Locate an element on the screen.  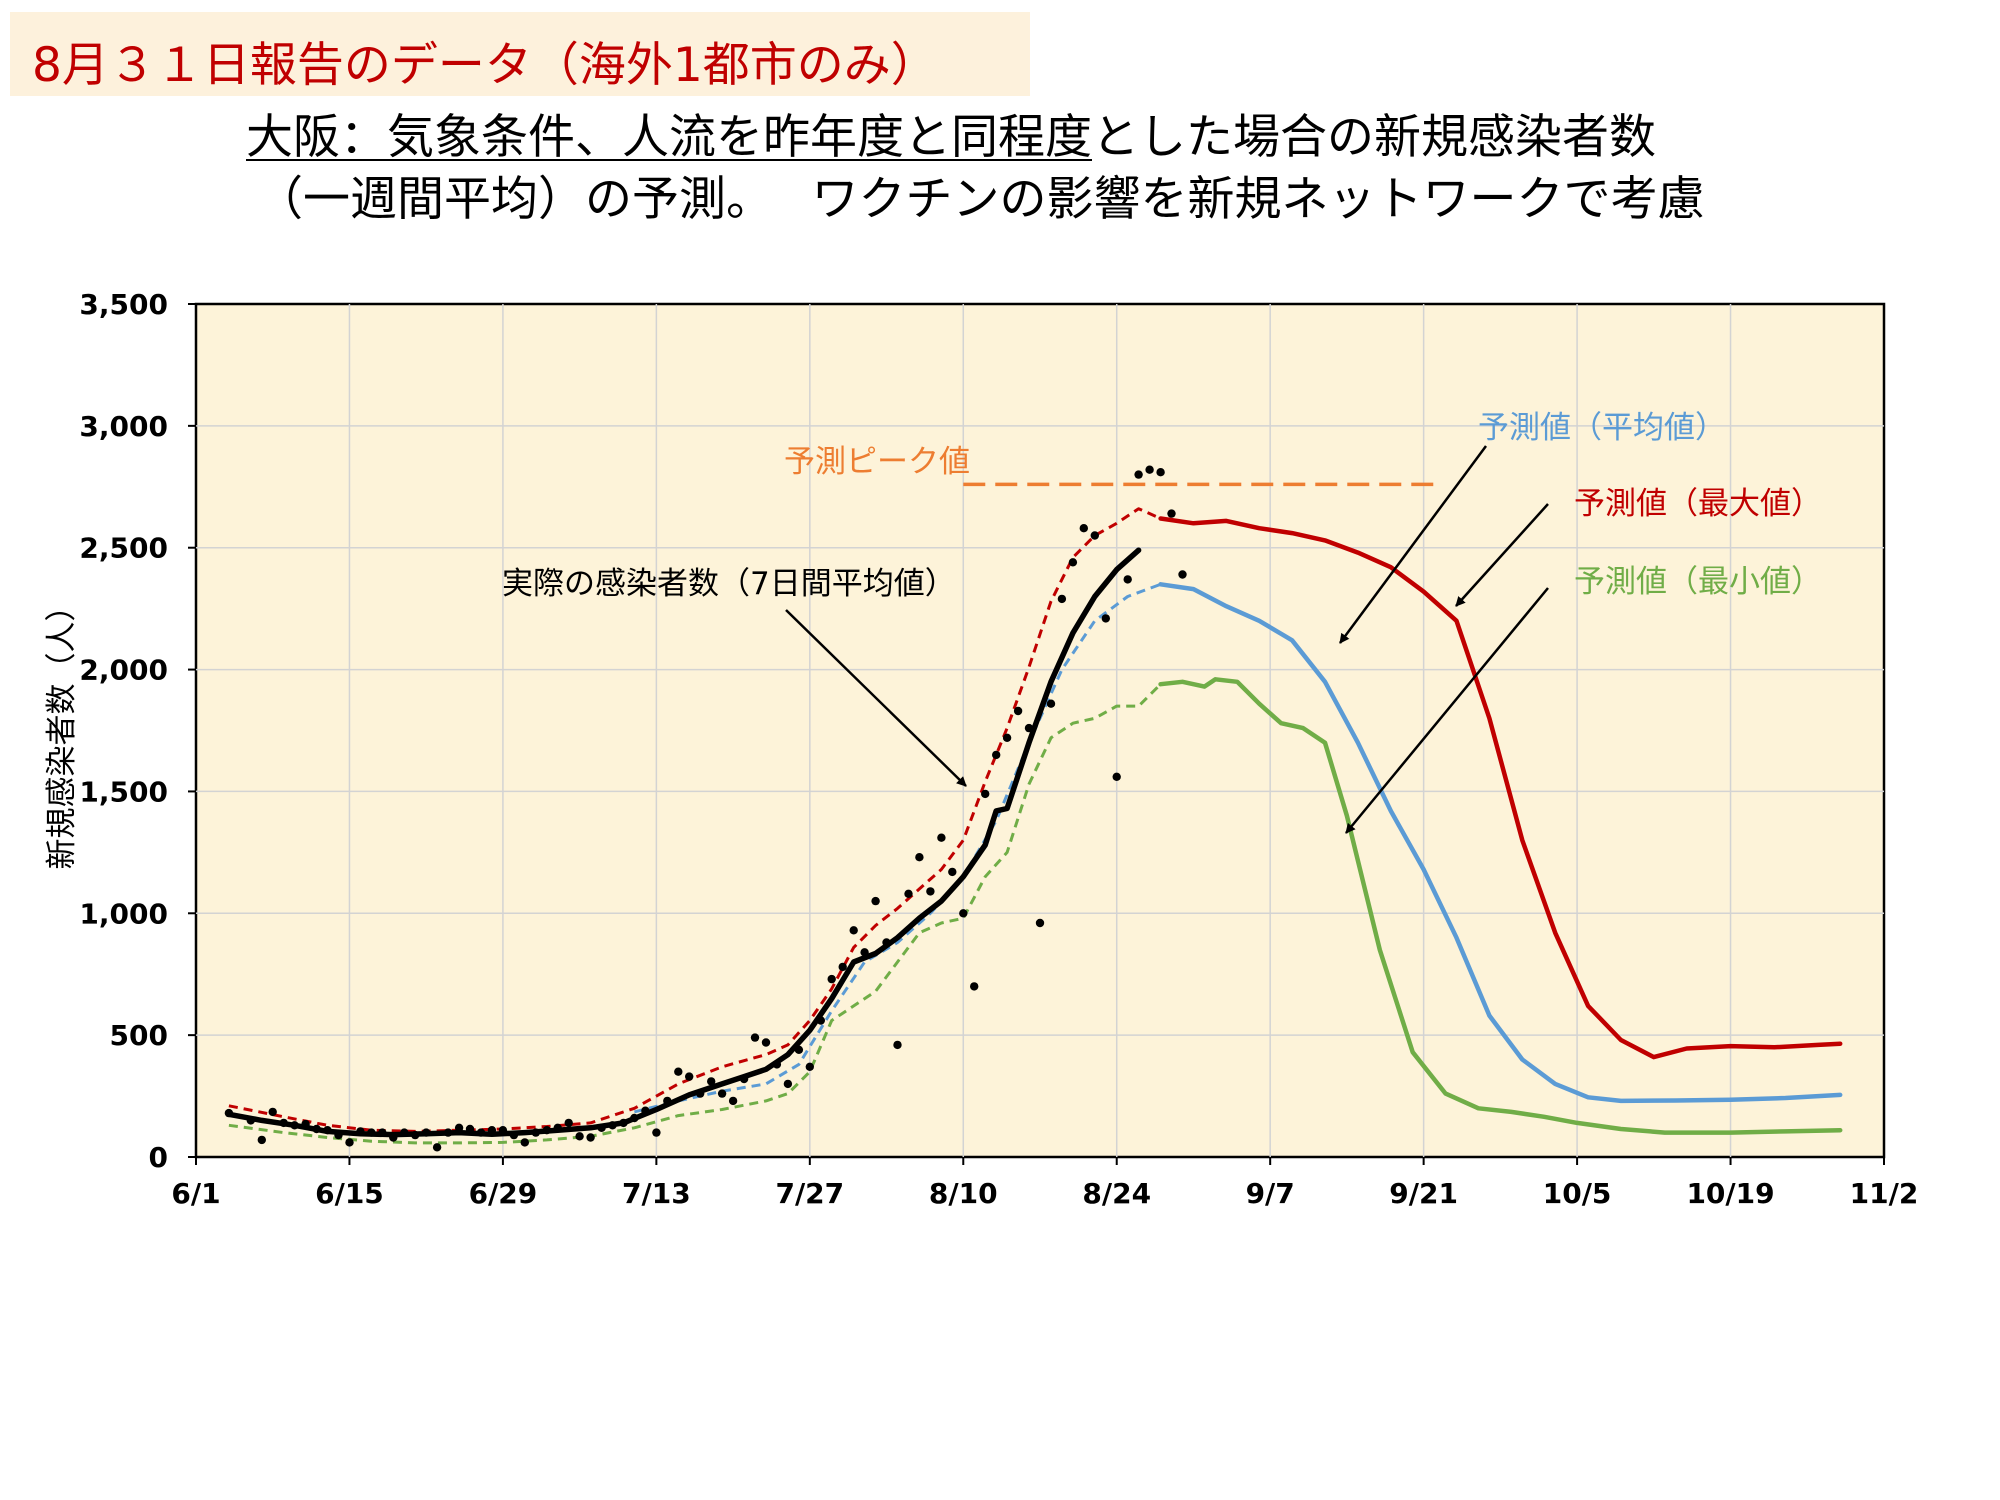
title-rest-part: とした場合の新規感染者数 is located at coordinates (1374, 137).